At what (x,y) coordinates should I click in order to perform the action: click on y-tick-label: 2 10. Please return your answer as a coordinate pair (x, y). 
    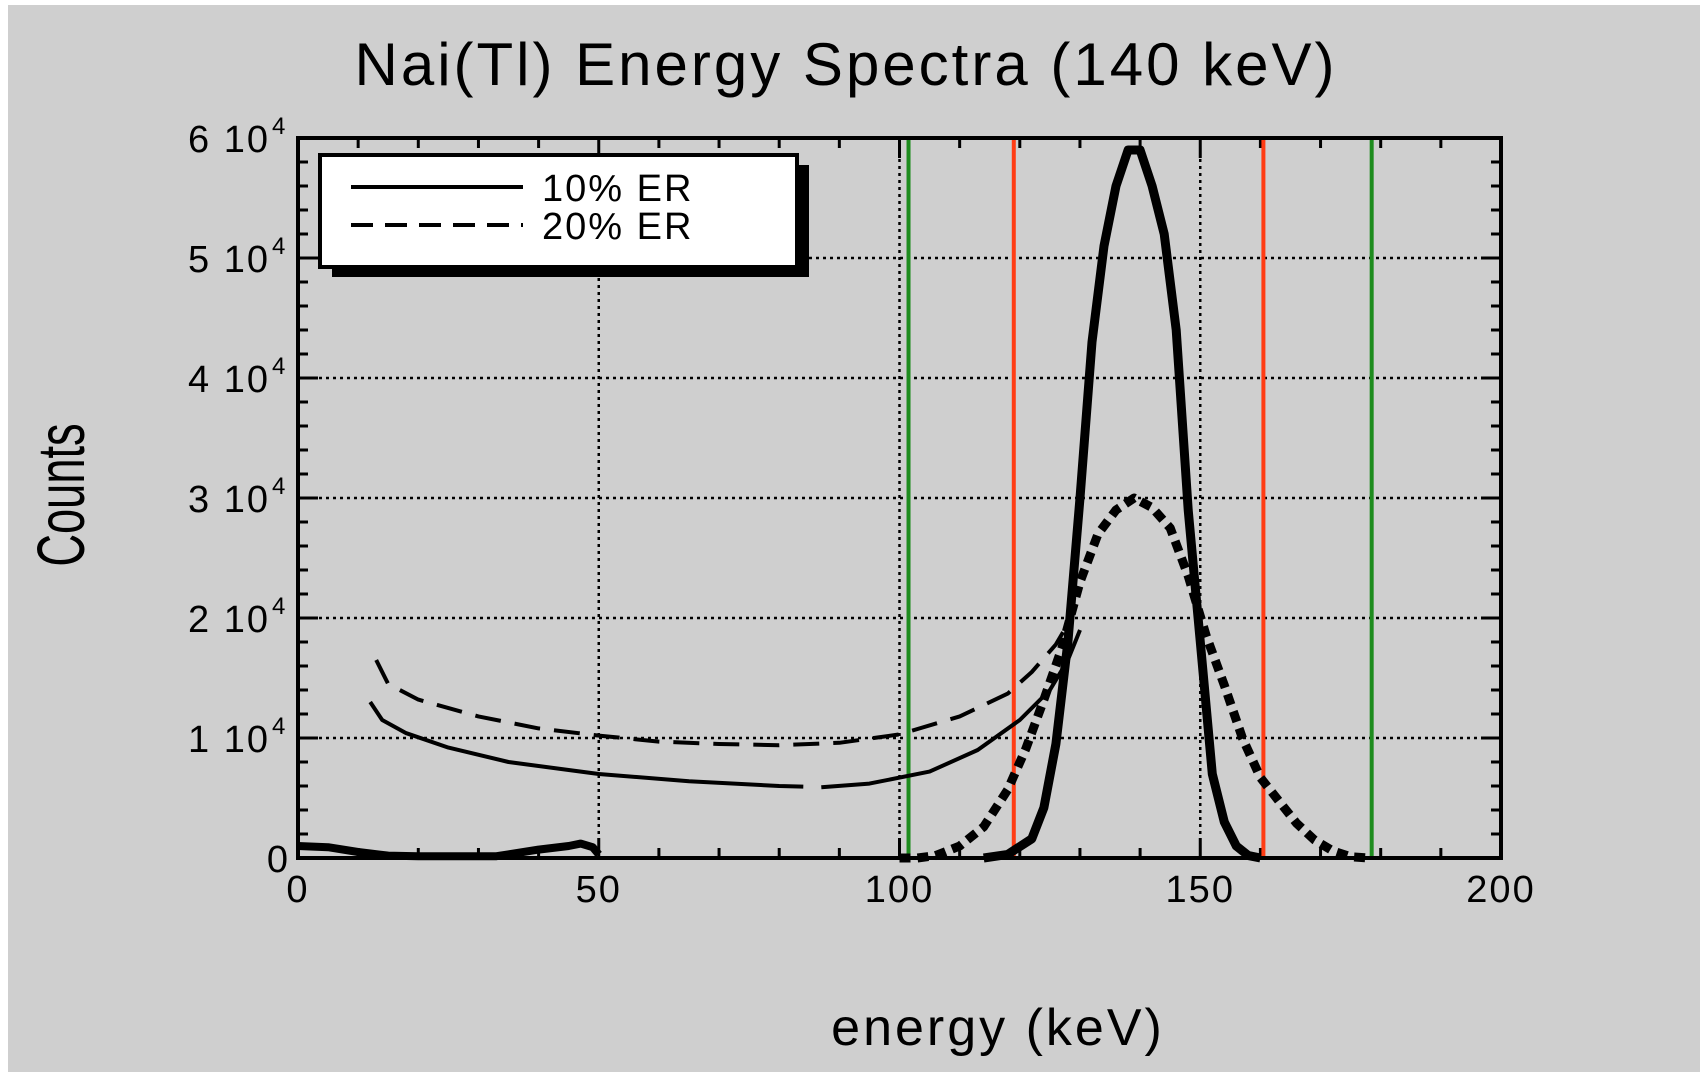
    Looking at the image, I should click on (229, 620).